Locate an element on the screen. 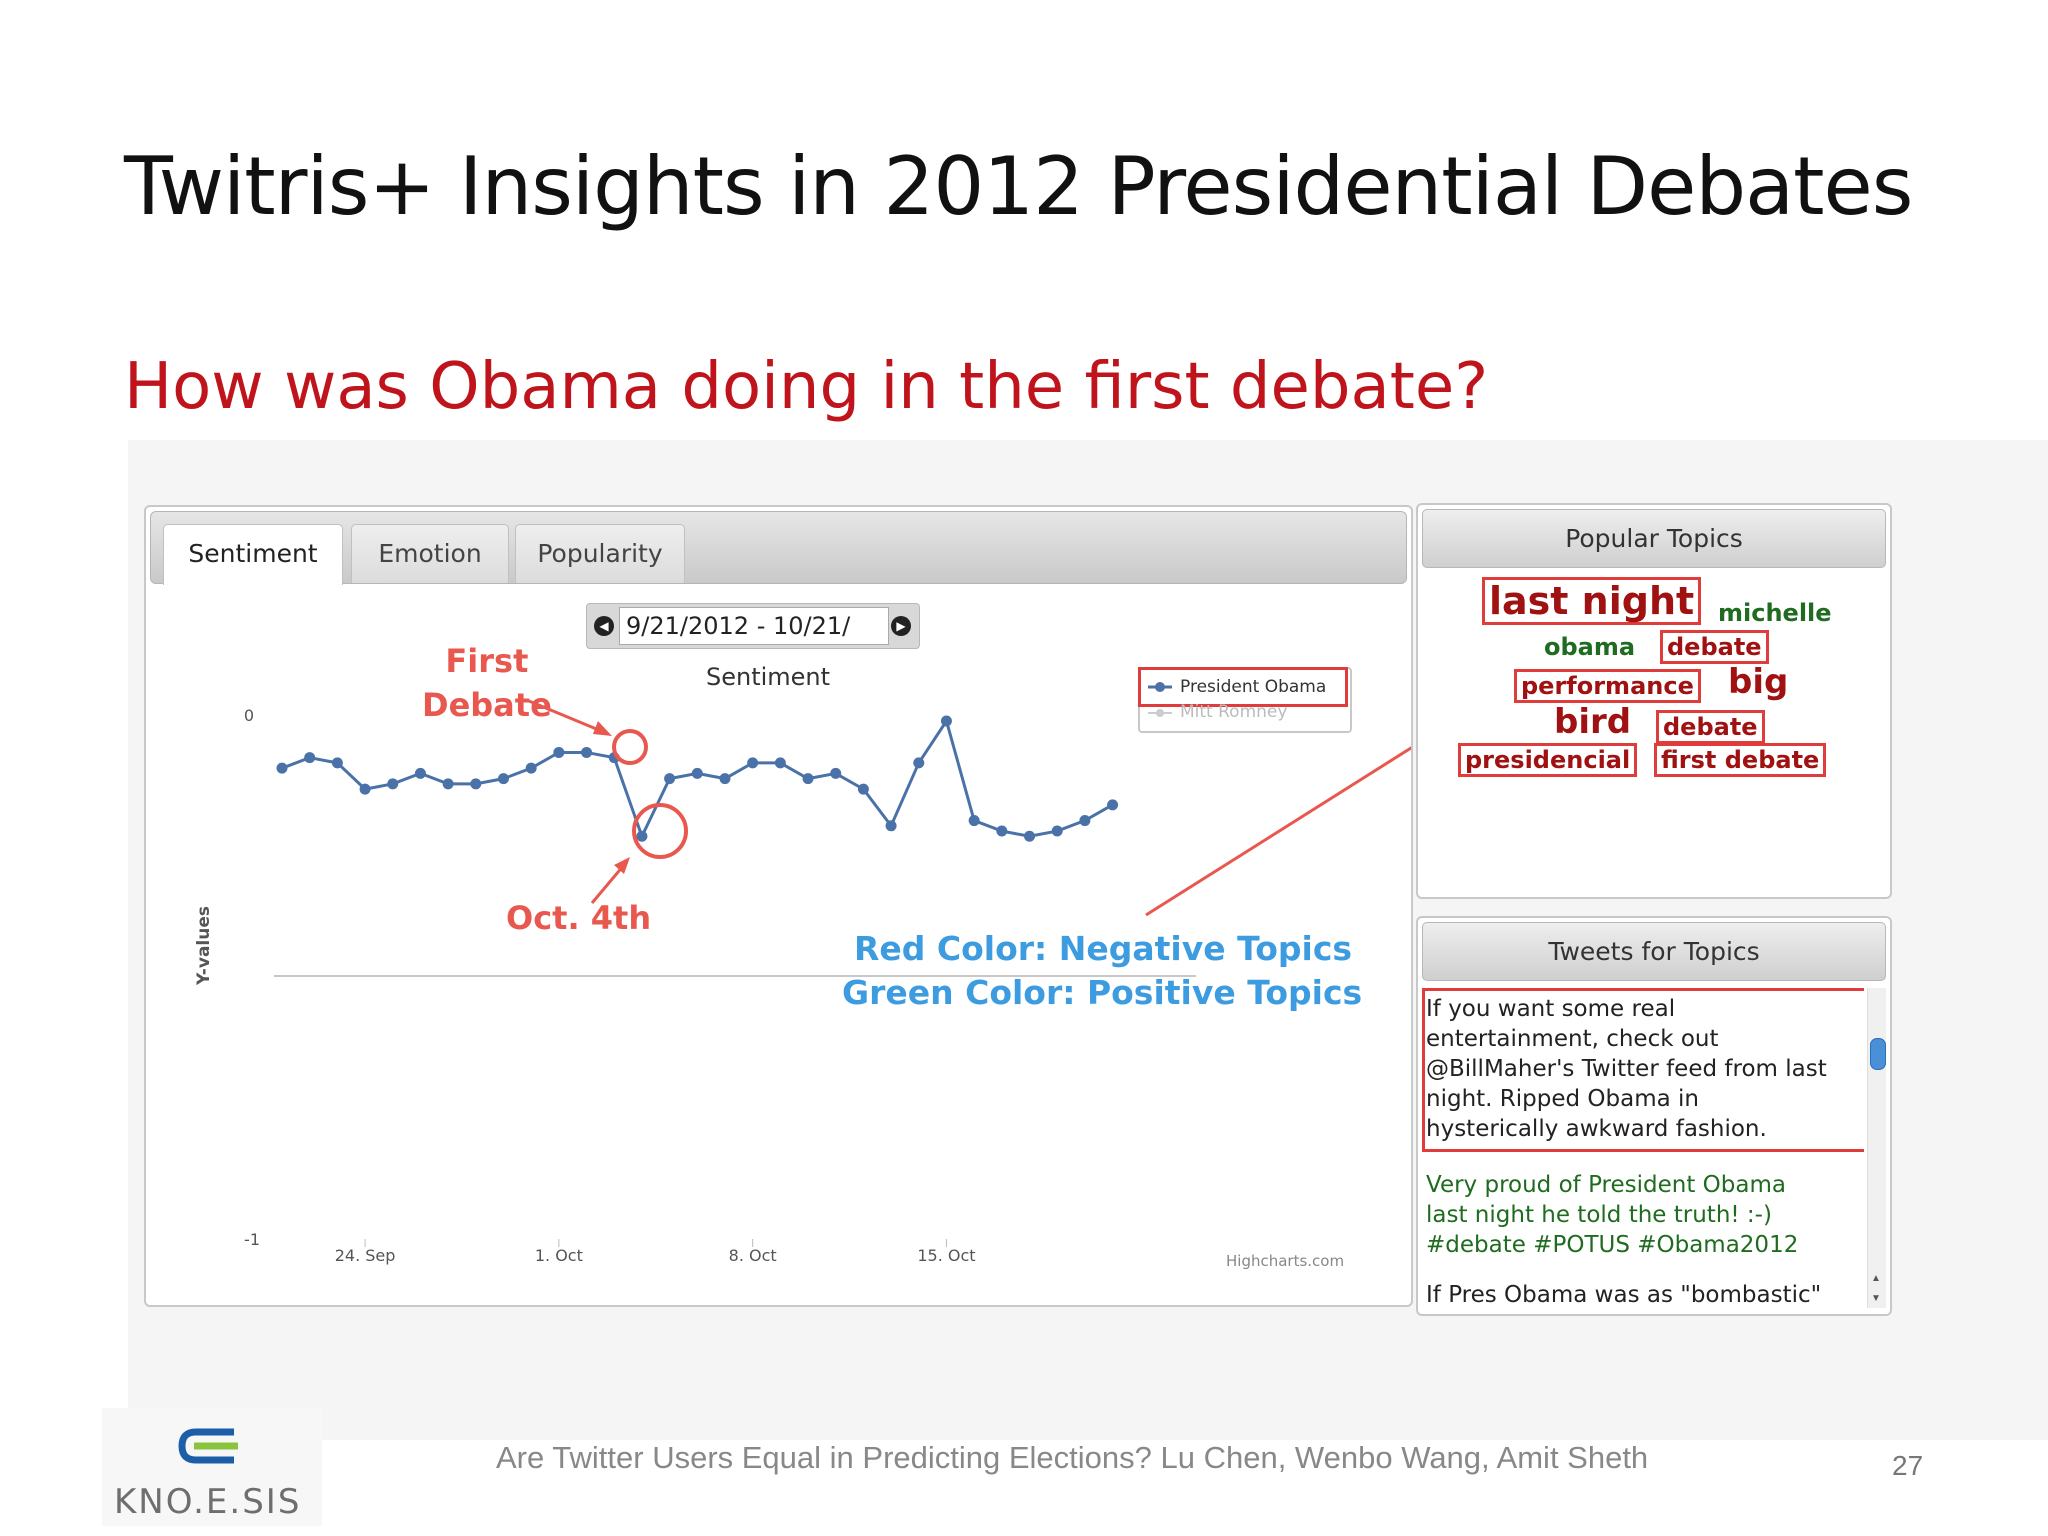 The image size is (2048, 1536). scroll-up-icon: ▲ is located at coordinates (1876, 1278).